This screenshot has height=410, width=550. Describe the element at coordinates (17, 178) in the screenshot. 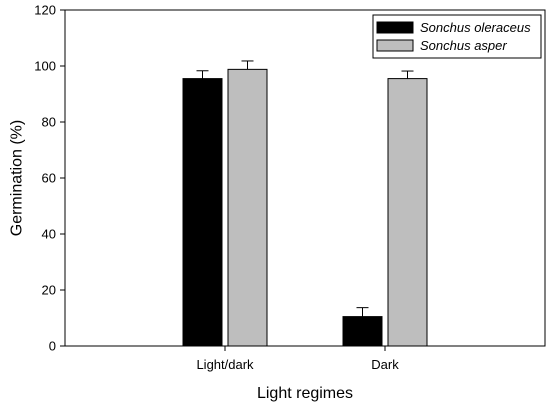

I see `y-axis-title: Germination (%)` at that location.